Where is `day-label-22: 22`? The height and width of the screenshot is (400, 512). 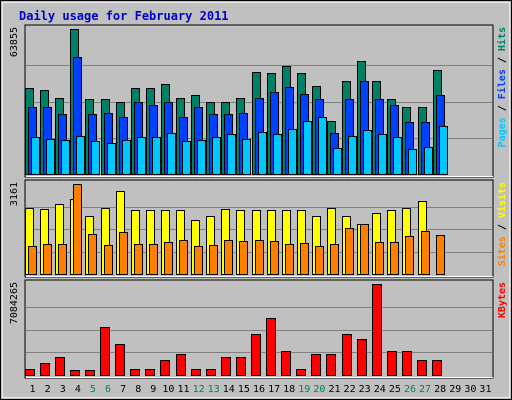 day-label-22: 22 is located at coordinates (350, 389).